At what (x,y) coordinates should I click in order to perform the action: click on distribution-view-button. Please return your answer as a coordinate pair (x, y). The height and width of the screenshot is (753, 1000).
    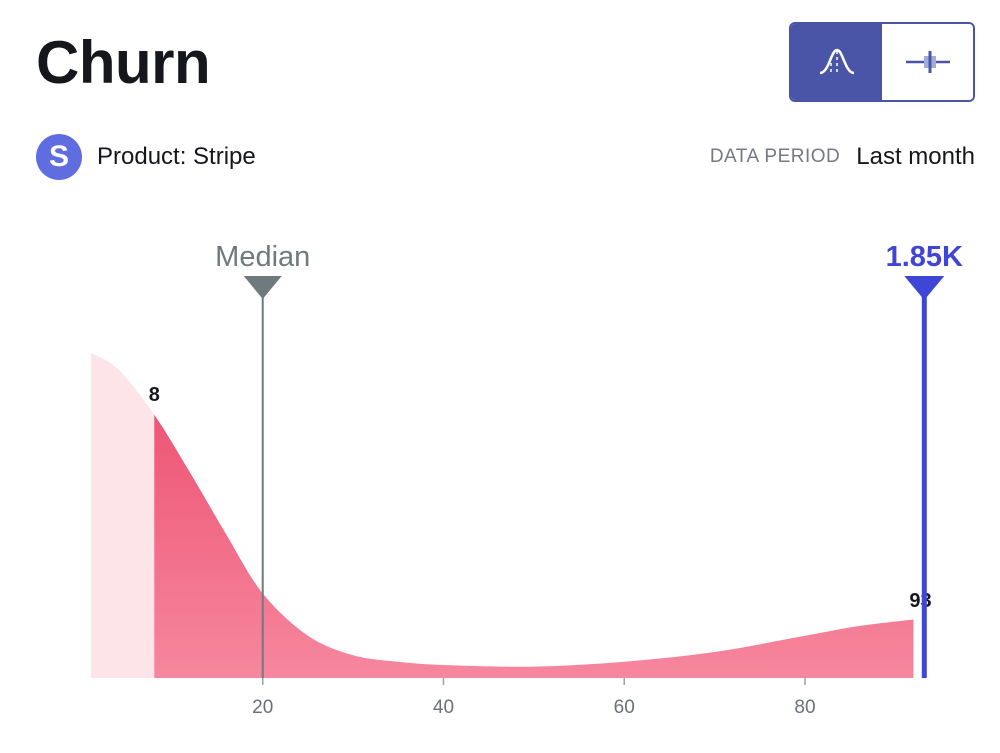
    Looking at the image, I should click on (836, 62).